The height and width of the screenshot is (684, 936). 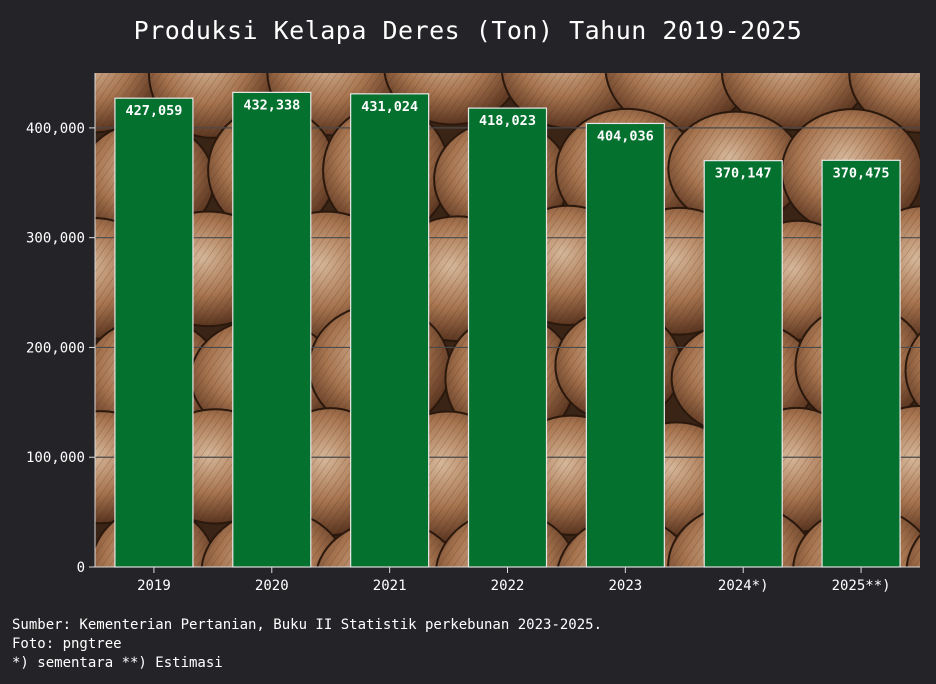 I want to click on y-tick-label: 100,000, so click(x=55, y=458).